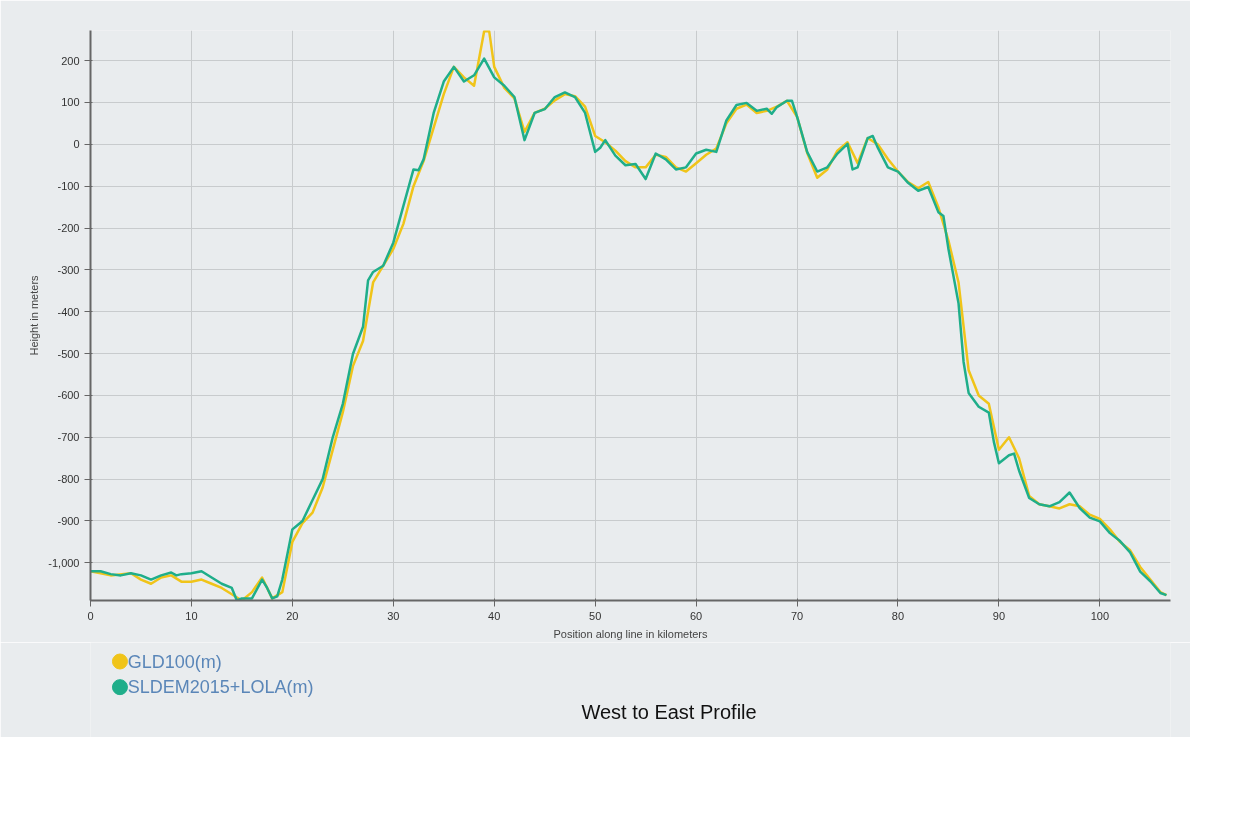 The image size is (1249, 831). Describe the element at coordinates (68, 269) in the screenshot. I see `y-tick-label: -300` at that location.